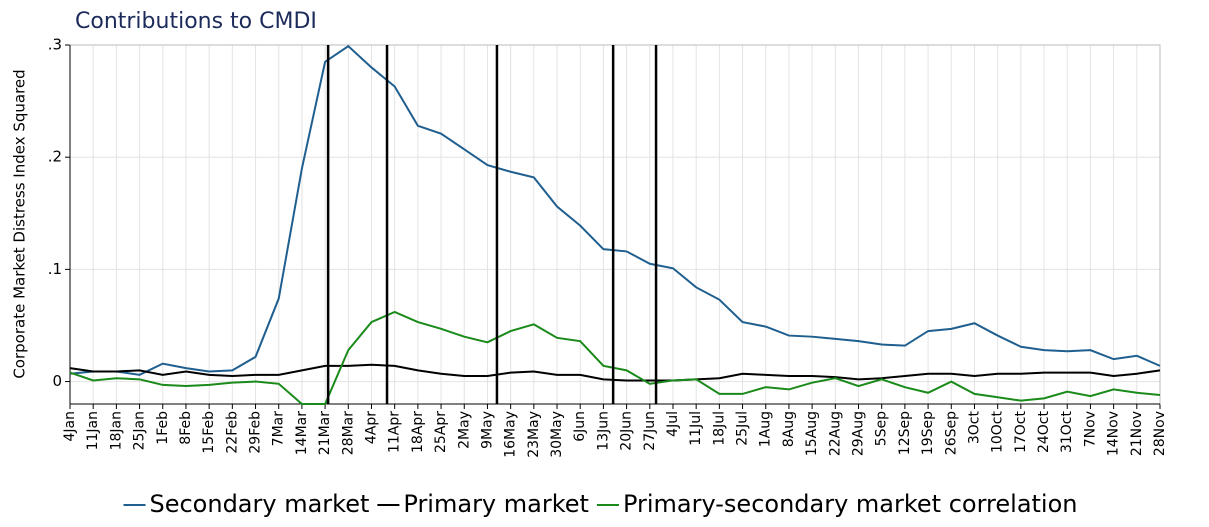 Image resolution: width=1209 pixels, height=527 pixels. Describe the element at coordinates (209, 432) in the screenshot. I see `x-tick-label: 15Feb` at that location.